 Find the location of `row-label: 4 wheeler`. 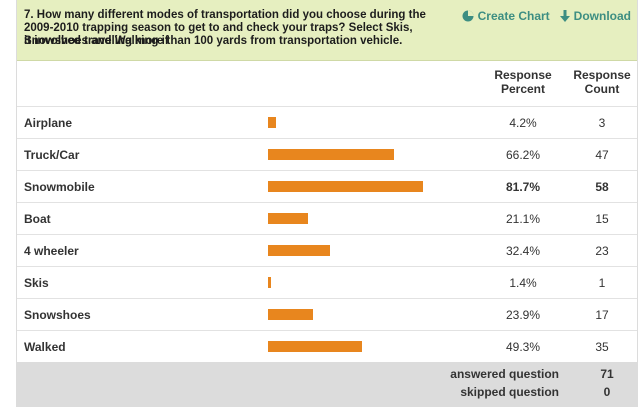

row-label: 4 wheeler is located at coordinates (51, 251).